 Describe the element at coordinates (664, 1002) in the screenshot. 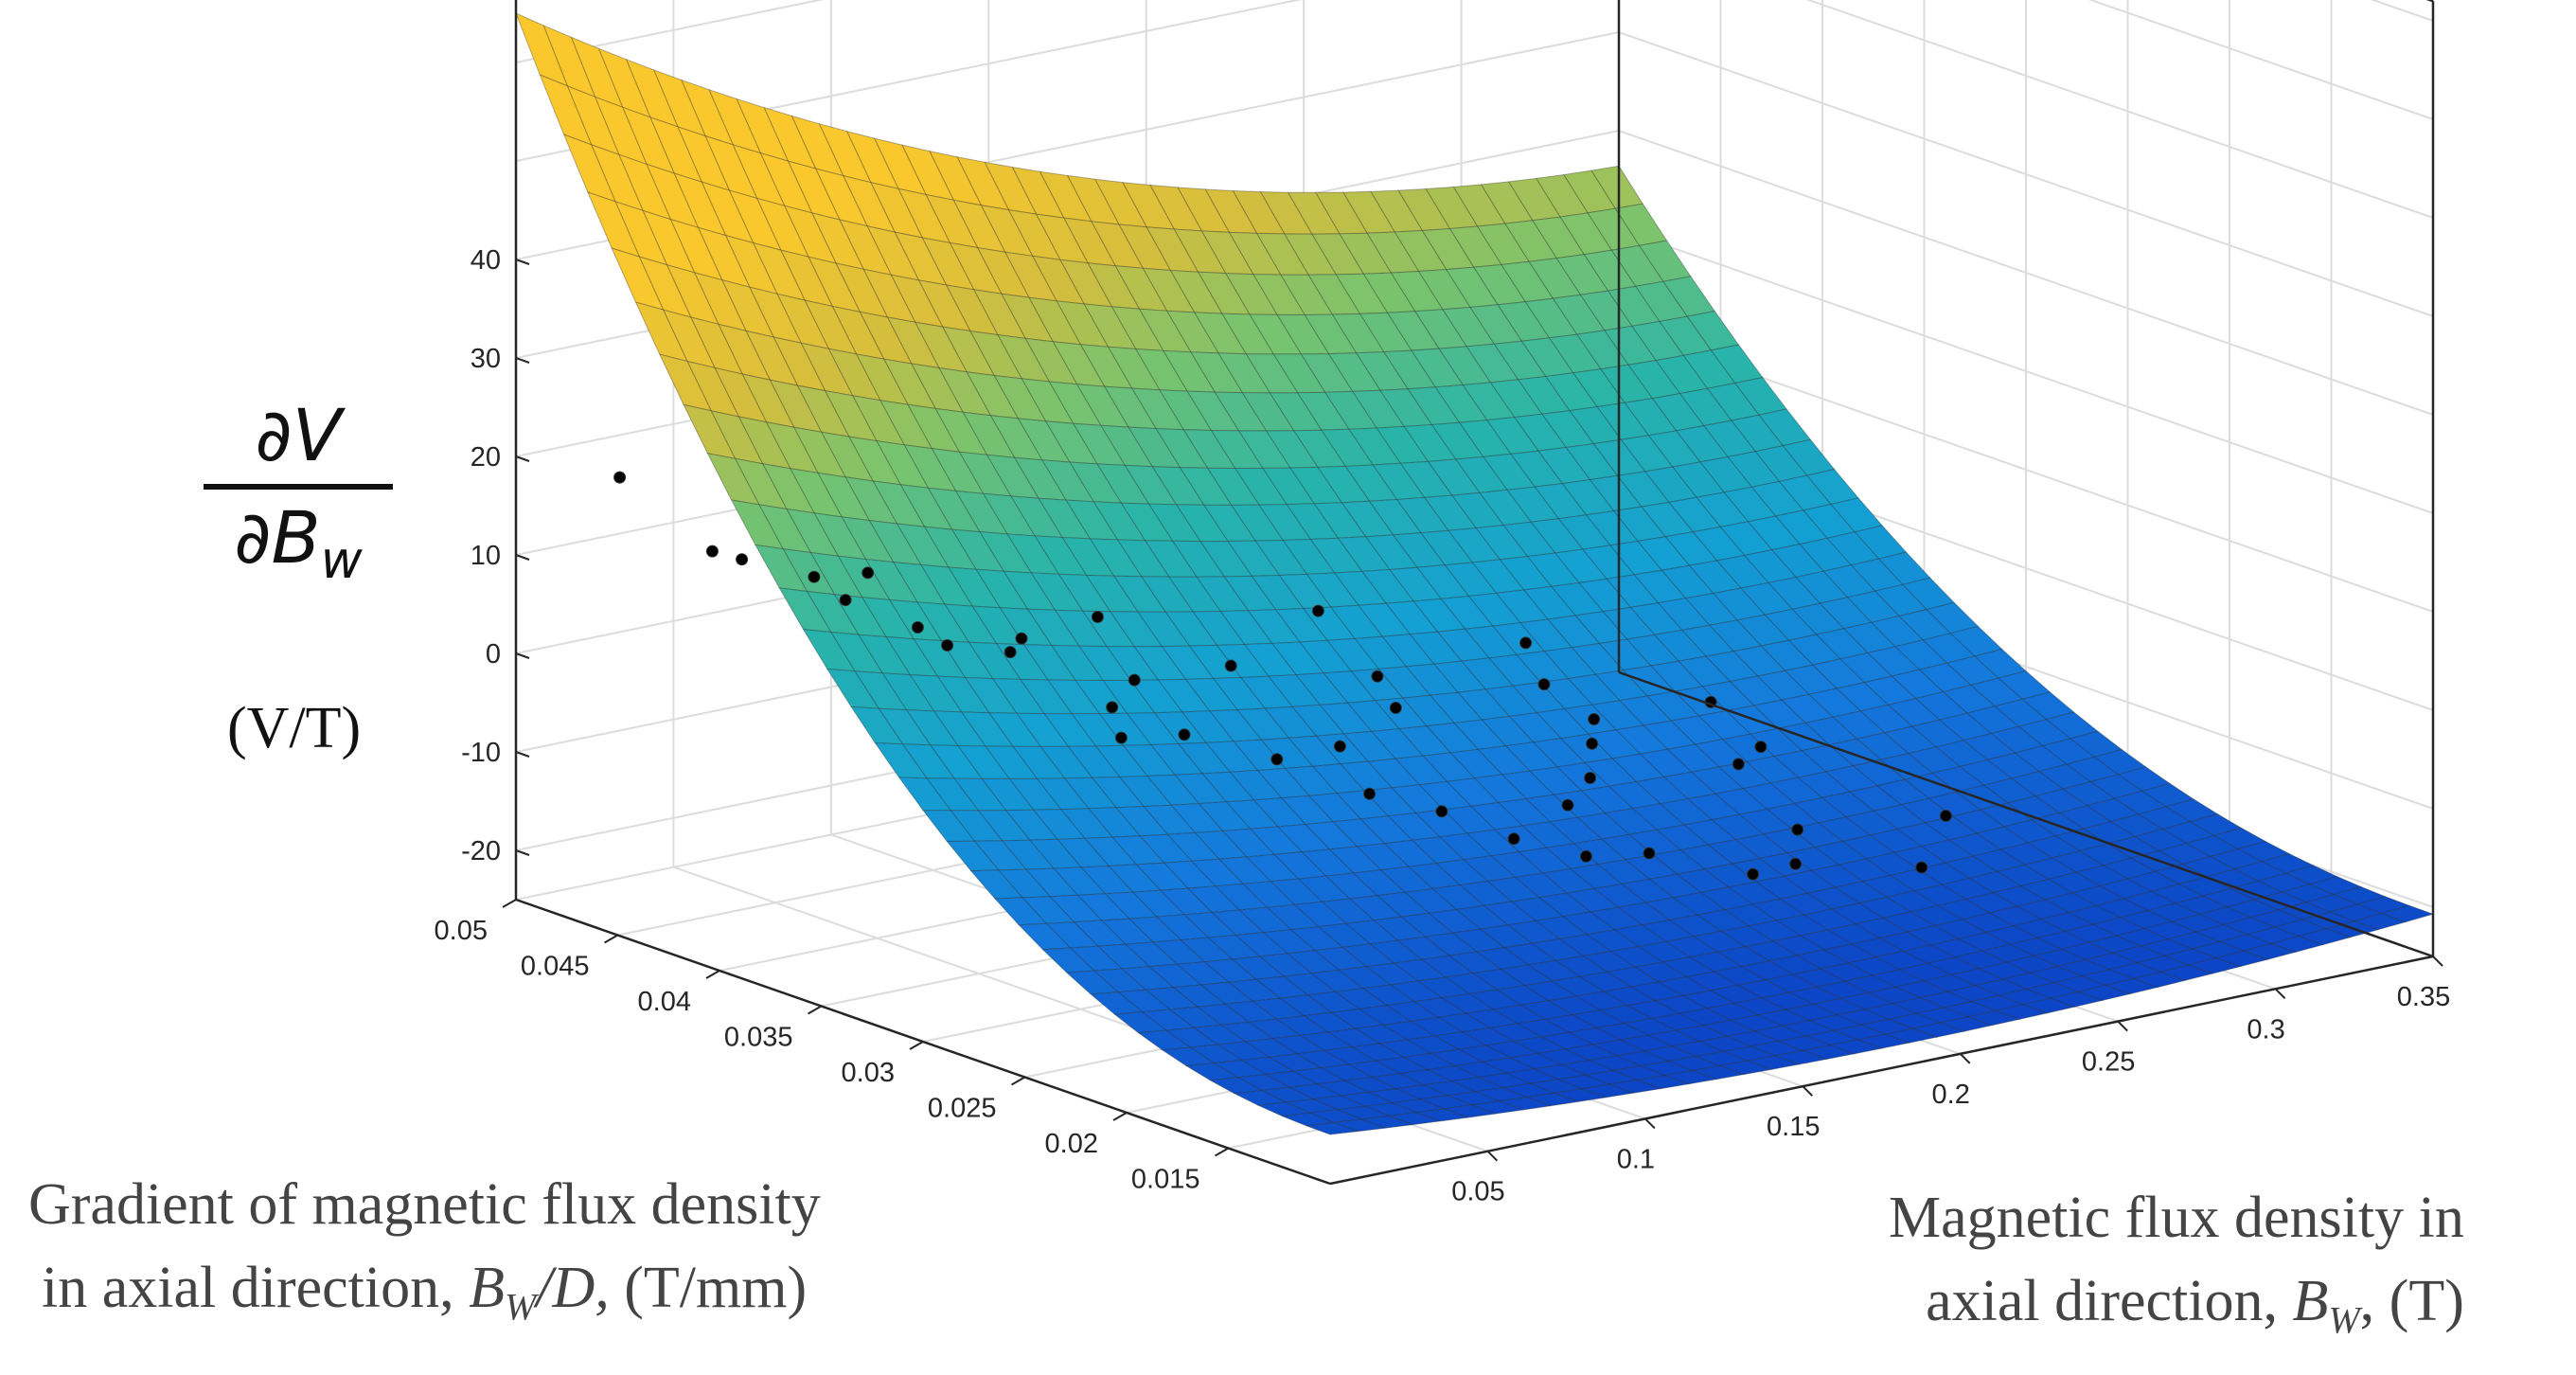

I see `y-tick-label-5: 0.04` at that location.